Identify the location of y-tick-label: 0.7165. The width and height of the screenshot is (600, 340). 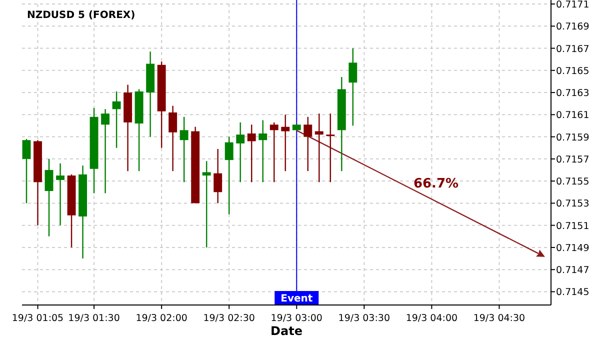
(573, 71).